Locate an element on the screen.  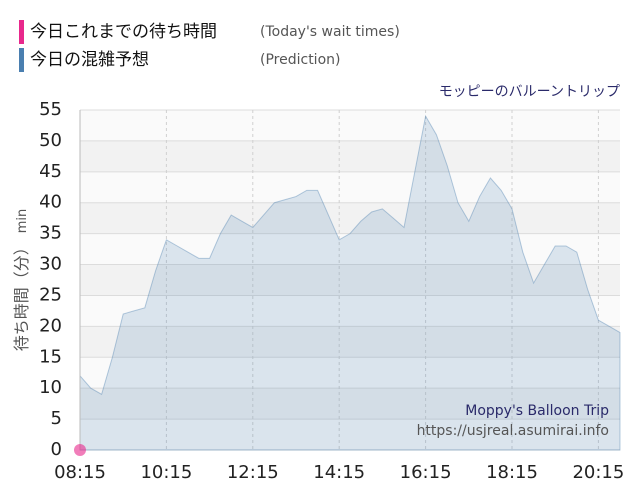
y-tick-label: 5 is located at coordinates (56, 418).